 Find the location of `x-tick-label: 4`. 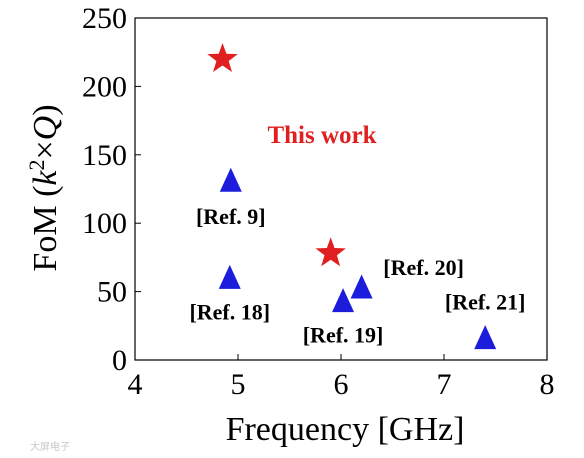

x-tick-label: 4 is located at coordinates (135, 384).